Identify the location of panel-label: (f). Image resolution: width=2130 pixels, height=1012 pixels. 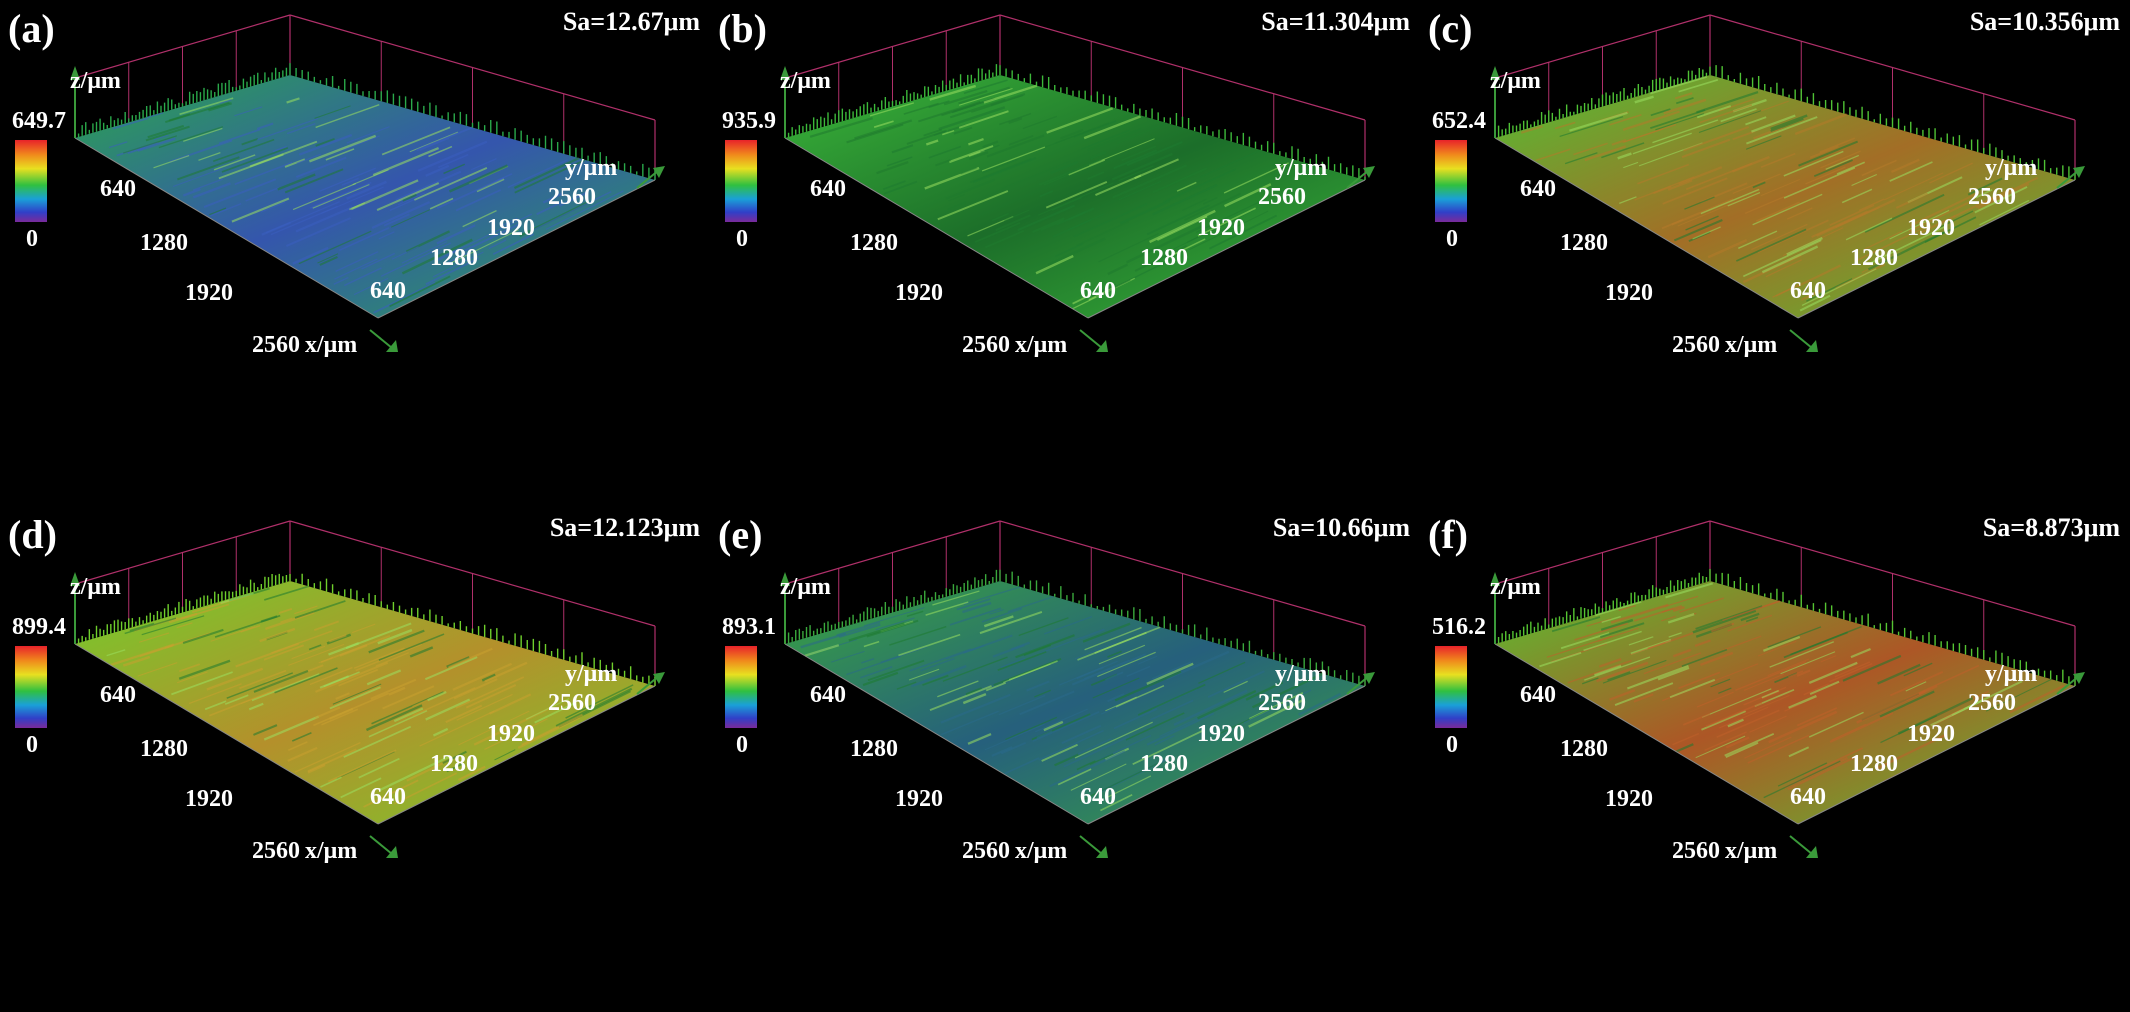
(1448, 534).